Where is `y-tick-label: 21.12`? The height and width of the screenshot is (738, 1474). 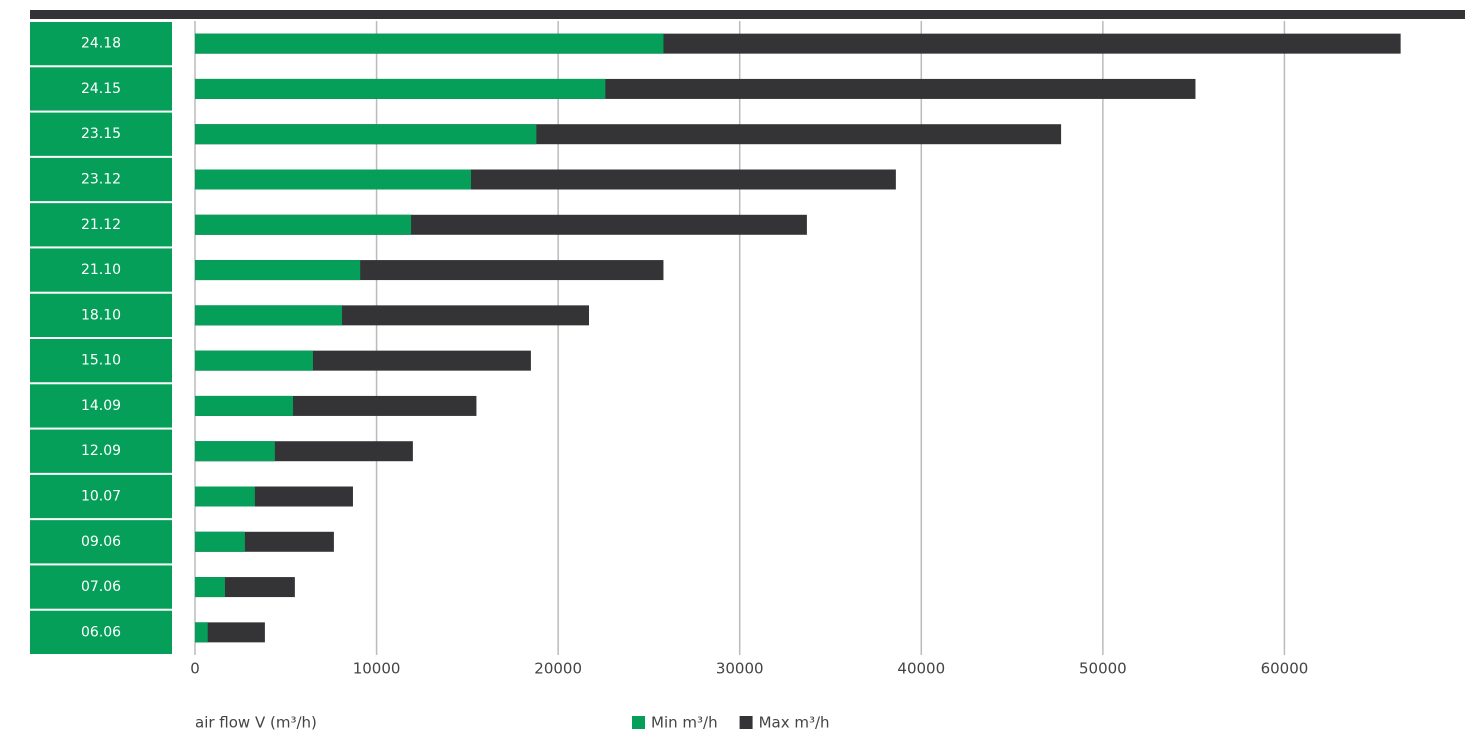
y-tick-label: 21.12 is located at coordinates (101, 225).